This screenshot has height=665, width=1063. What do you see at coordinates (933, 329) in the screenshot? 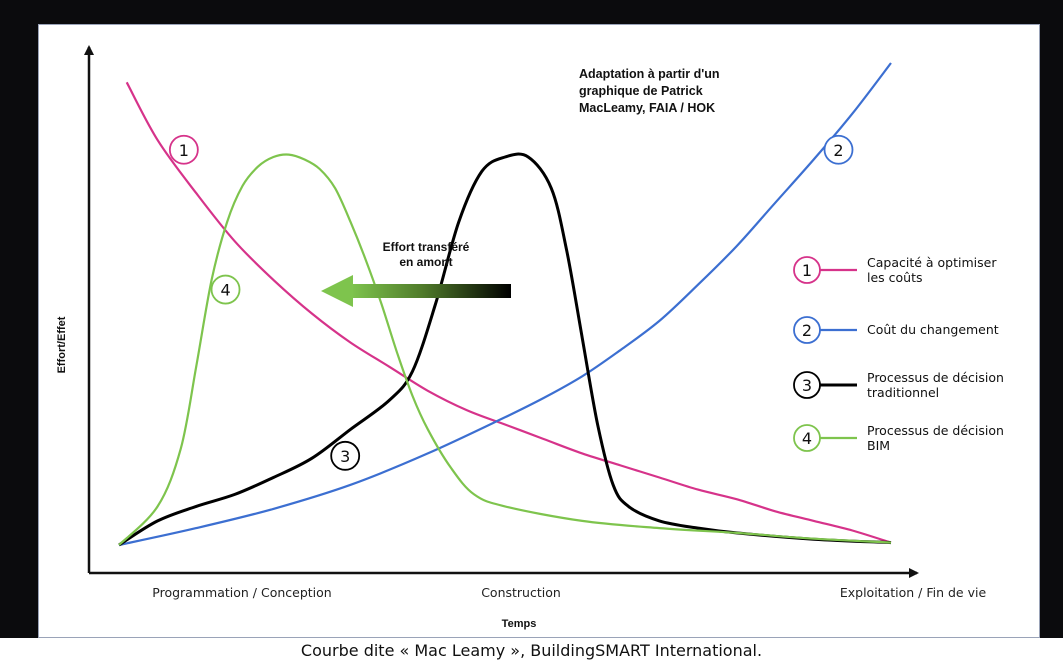
I see `legend-label: Coût du changement` at bounding box center [933, 329].